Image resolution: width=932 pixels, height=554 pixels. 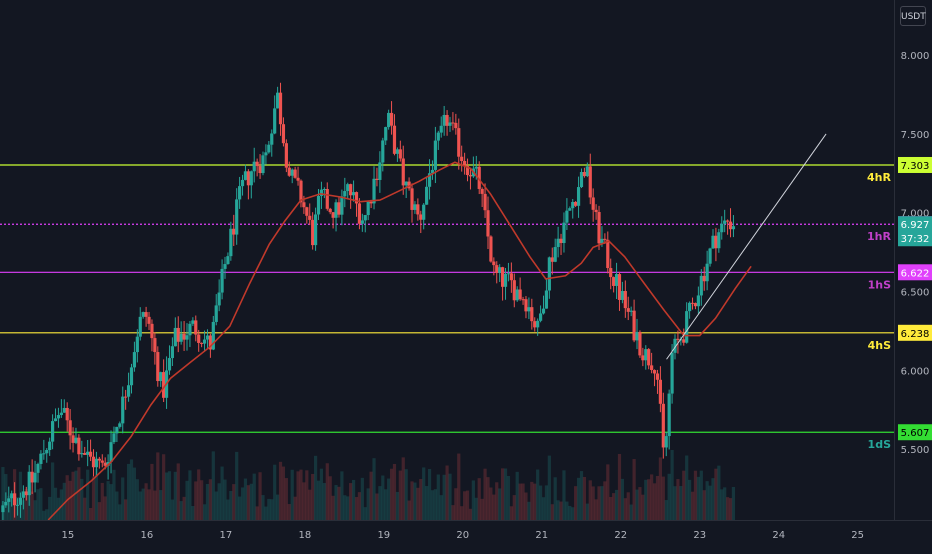 What do you see at coordinates (915, 450) in the screenshot?
I see `y-tick-label: 5.500` at bounding box center [915, 450].